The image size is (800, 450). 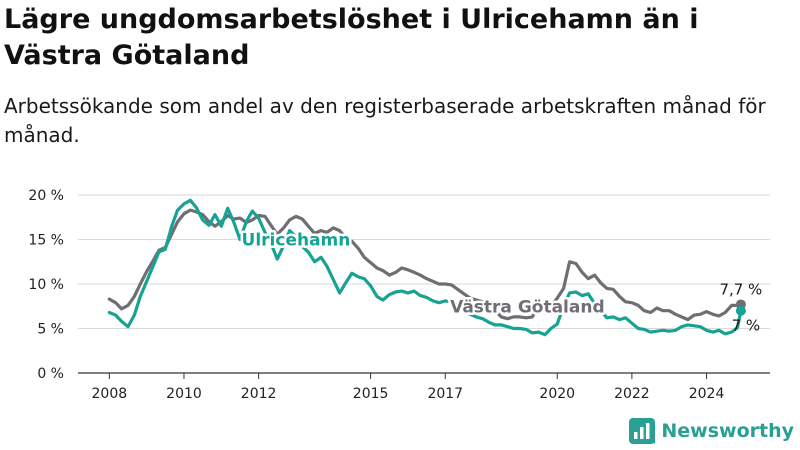 I want to click on end-value-label: 7,7 %, so click(x=740, y=289).